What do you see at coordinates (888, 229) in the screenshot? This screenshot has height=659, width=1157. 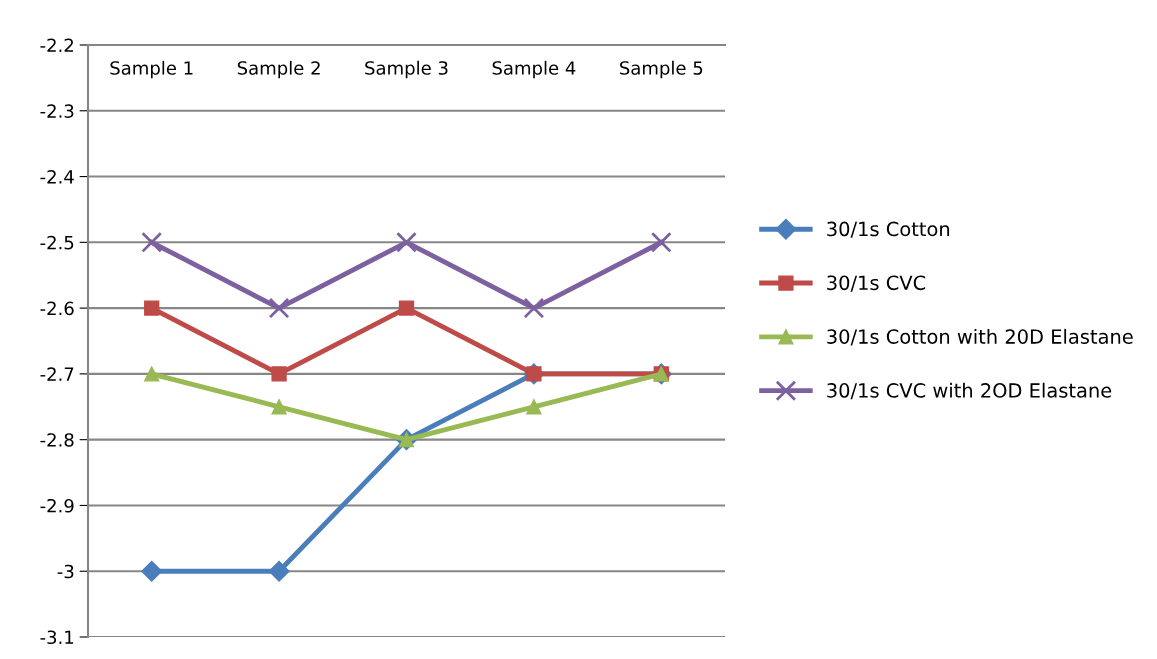 I see `legend-label: 30/1s Cotton` at bounding box center [888, 229].